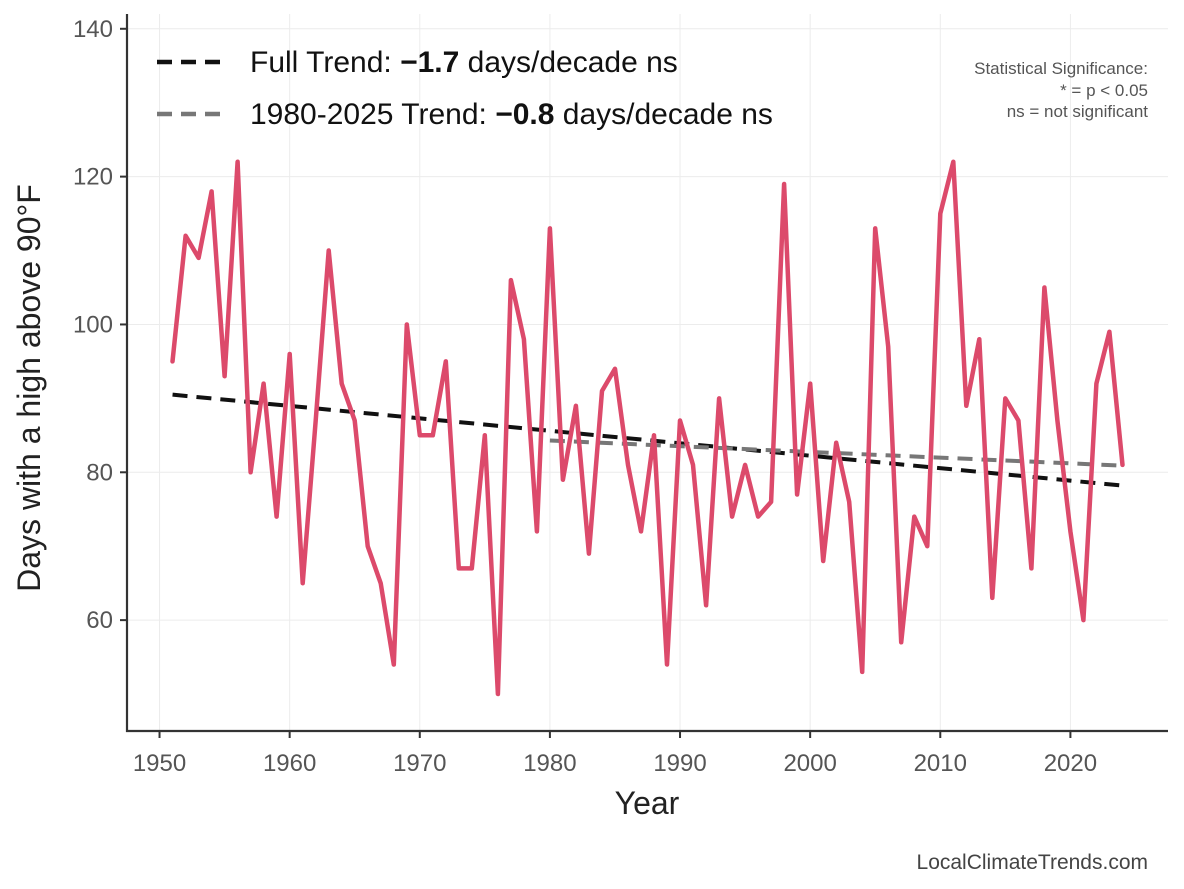 This screenshot has width=1184, height=889. I want to click on data-point-1953, so click(198, 258).